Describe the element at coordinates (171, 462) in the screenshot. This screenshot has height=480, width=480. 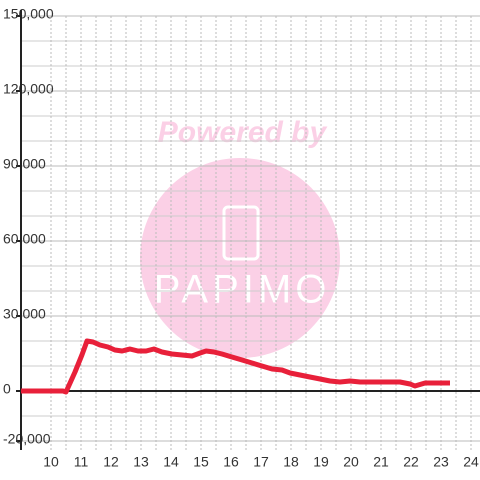
I see `x-tick-label: 14` at that location.